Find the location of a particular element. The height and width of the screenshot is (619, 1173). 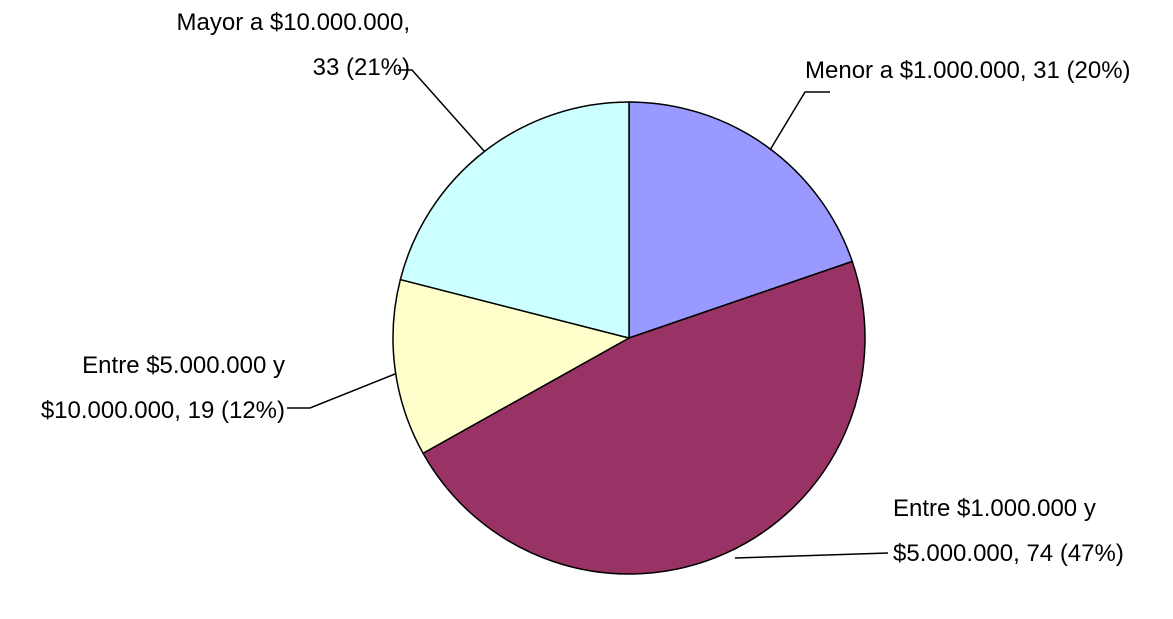

data-label: Entre $1.000.000 y $5.000.000, 74 (47%) is located at coordinates (1008, 531).